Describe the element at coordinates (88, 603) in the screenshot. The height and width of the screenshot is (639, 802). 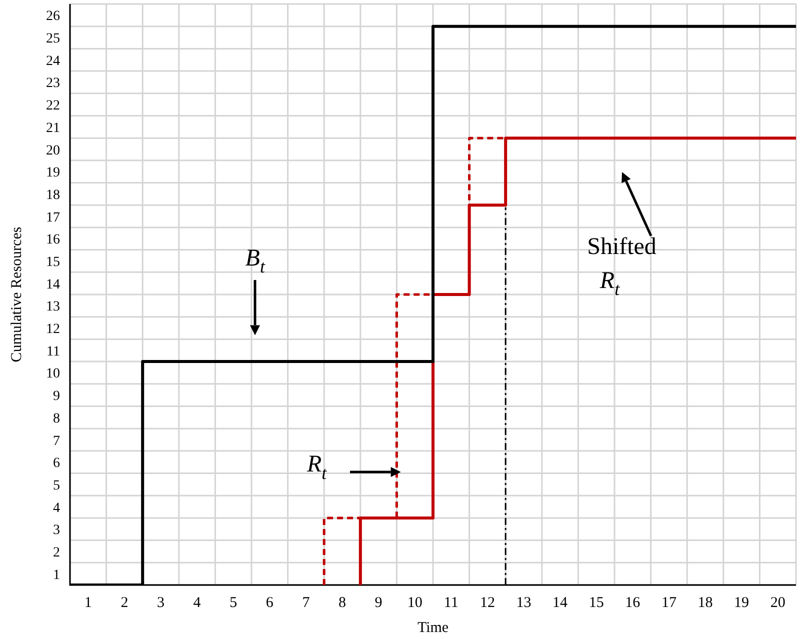
I see `x-tick-label: 1` at that location.